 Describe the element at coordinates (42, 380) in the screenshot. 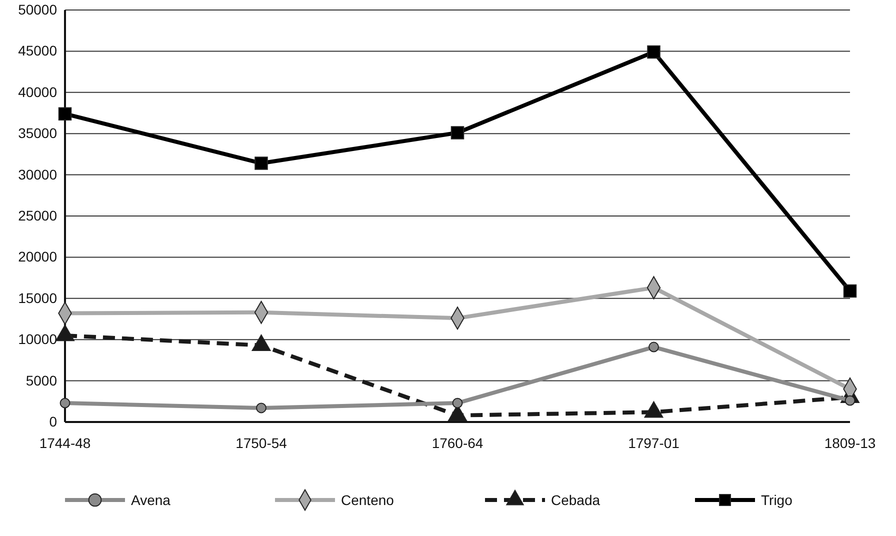

I see `y-tick-label: 5000` at that location.